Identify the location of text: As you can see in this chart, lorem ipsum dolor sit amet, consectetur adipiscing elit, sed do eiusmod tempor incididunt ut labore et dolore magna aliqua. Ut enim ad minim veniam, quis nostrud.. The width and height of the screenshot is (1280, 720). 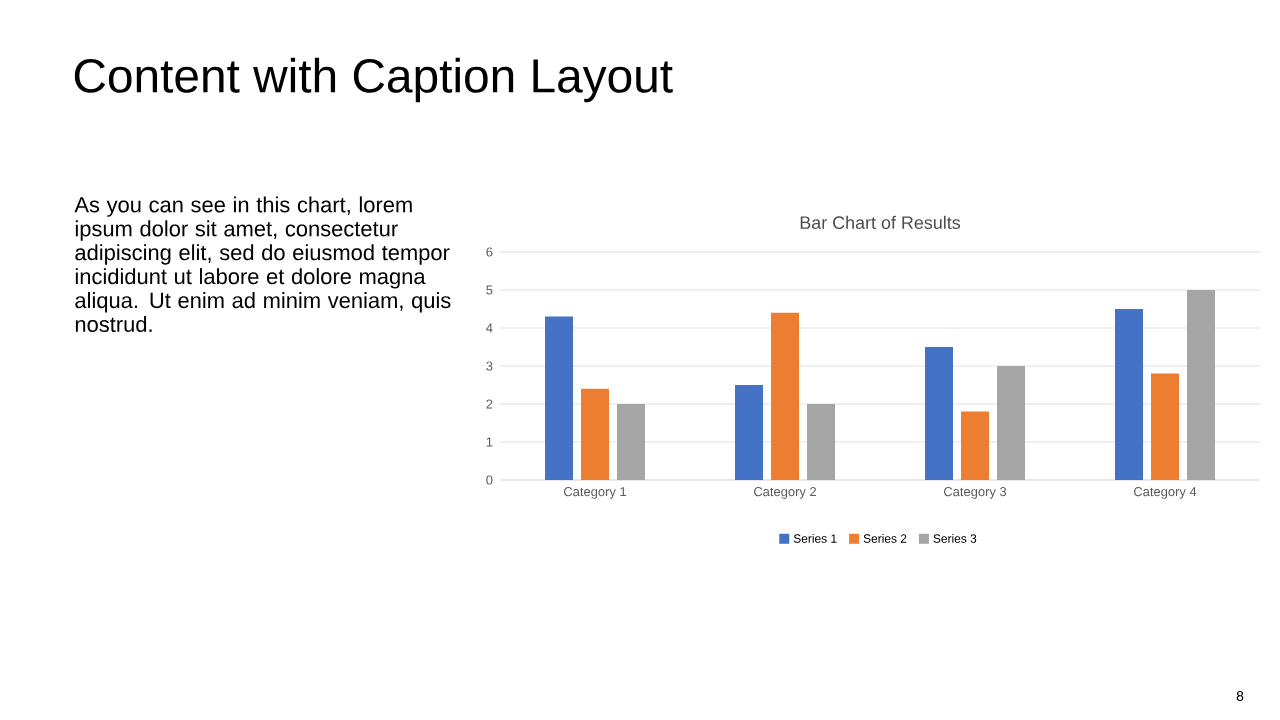
(262, 264).